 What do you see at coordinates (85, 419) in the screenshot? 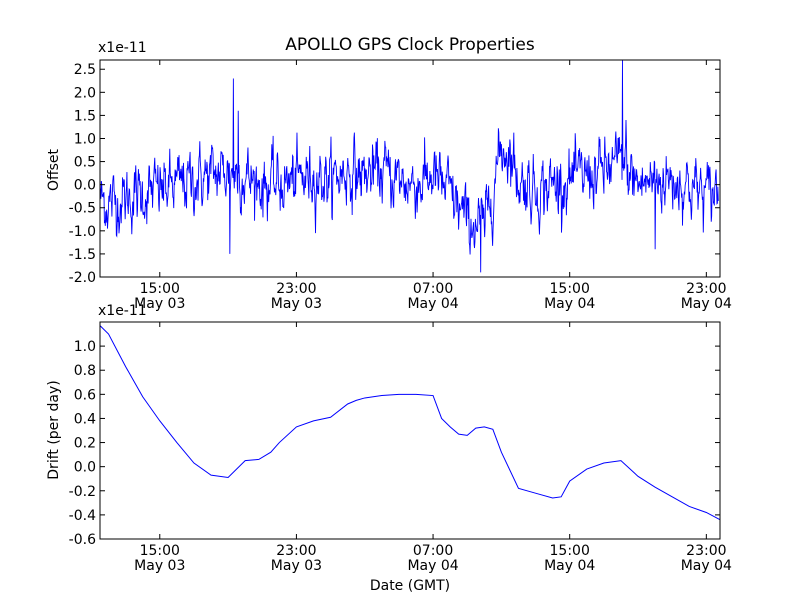
I see `y-tick-label: 0.4` at bounding box center [85, 419].